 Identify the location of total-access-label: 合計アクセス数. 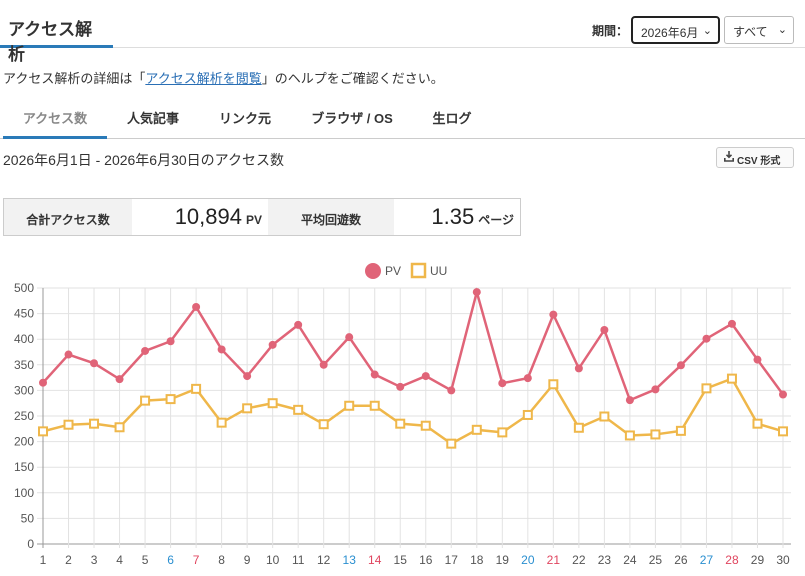
(68, 217).